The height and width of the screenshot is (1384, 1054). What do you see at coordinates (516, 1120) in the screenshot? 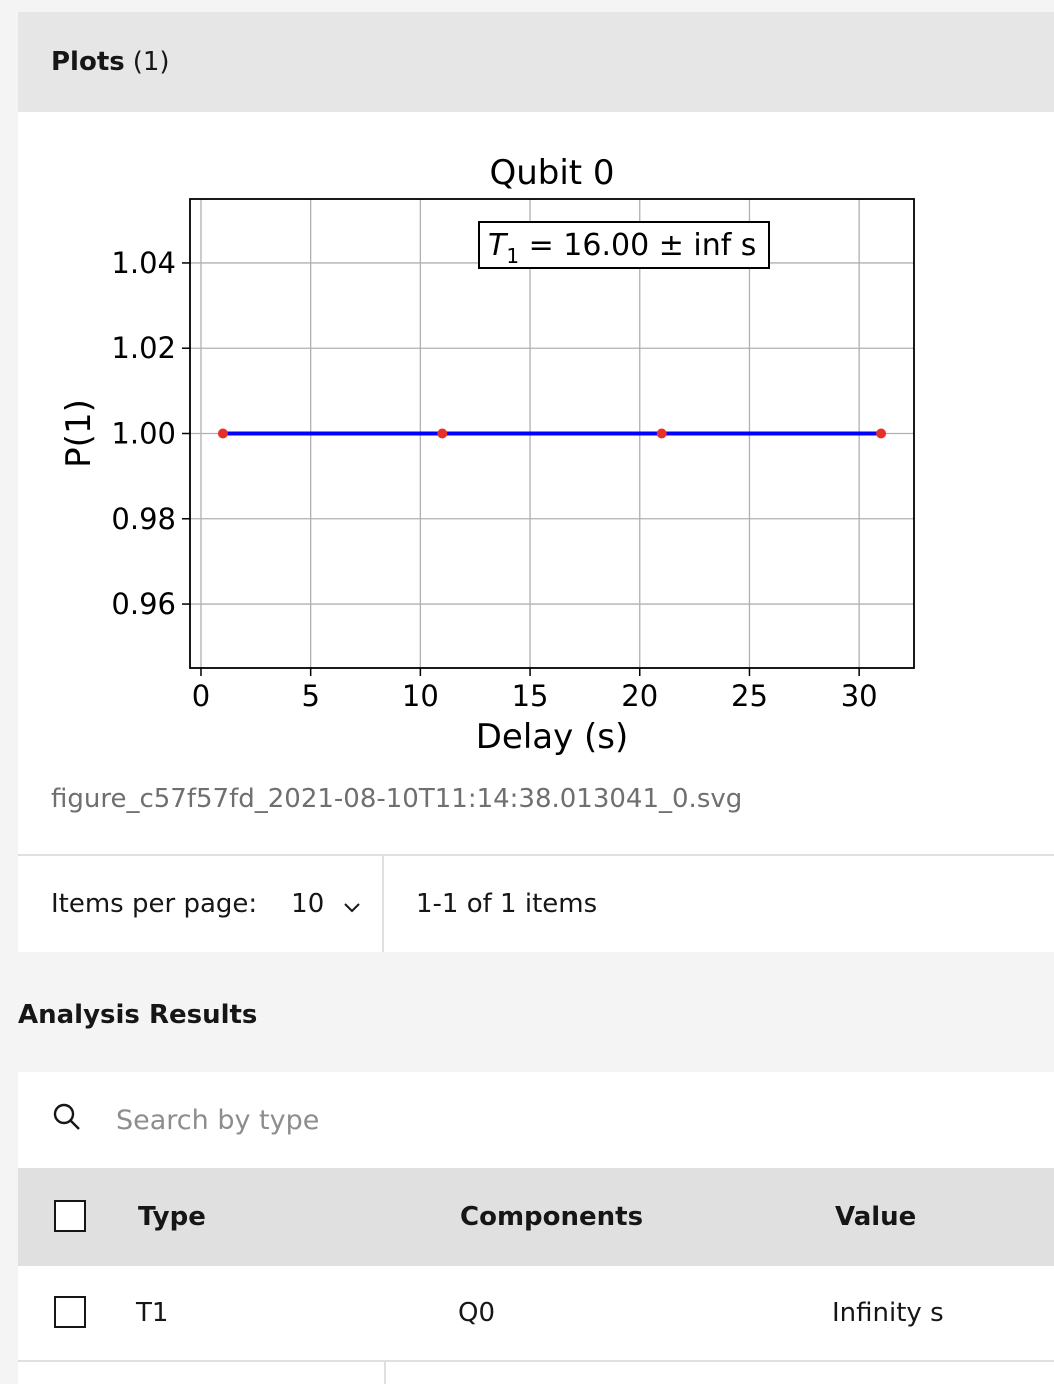
I see `search-input` at bounding box center [516, 1120].